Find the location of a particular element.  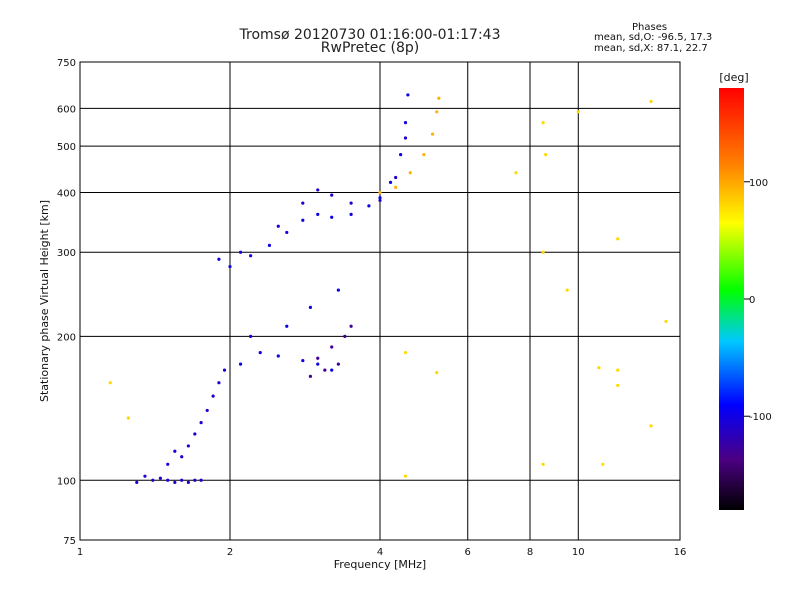

y-tick-label: 200 is located at coordinates (66, 337).